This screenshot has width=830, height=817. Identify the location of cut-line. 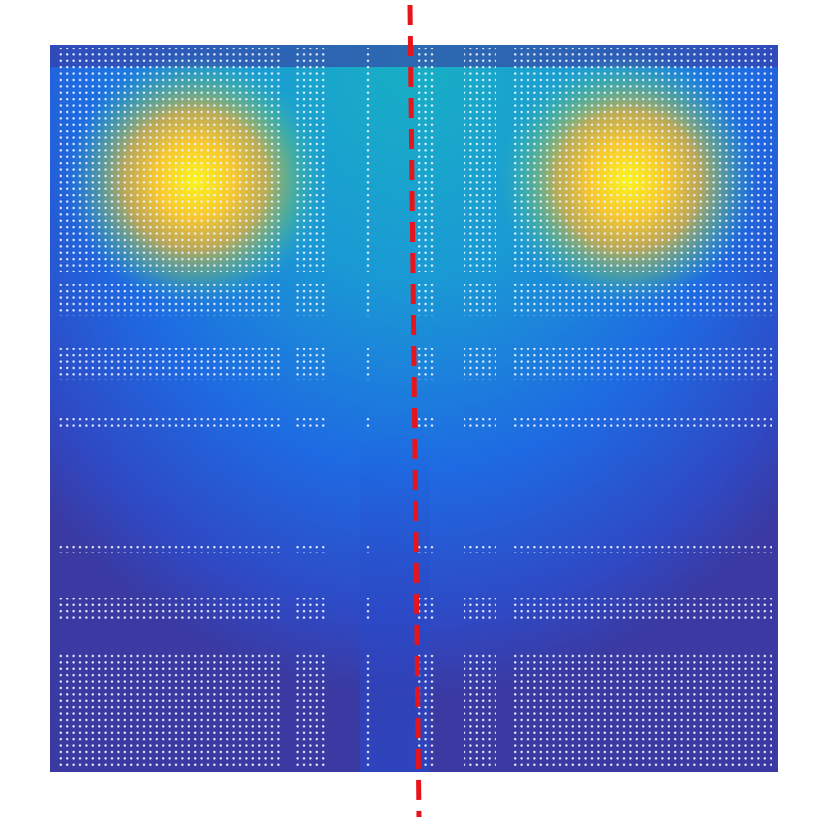
(414, 410).